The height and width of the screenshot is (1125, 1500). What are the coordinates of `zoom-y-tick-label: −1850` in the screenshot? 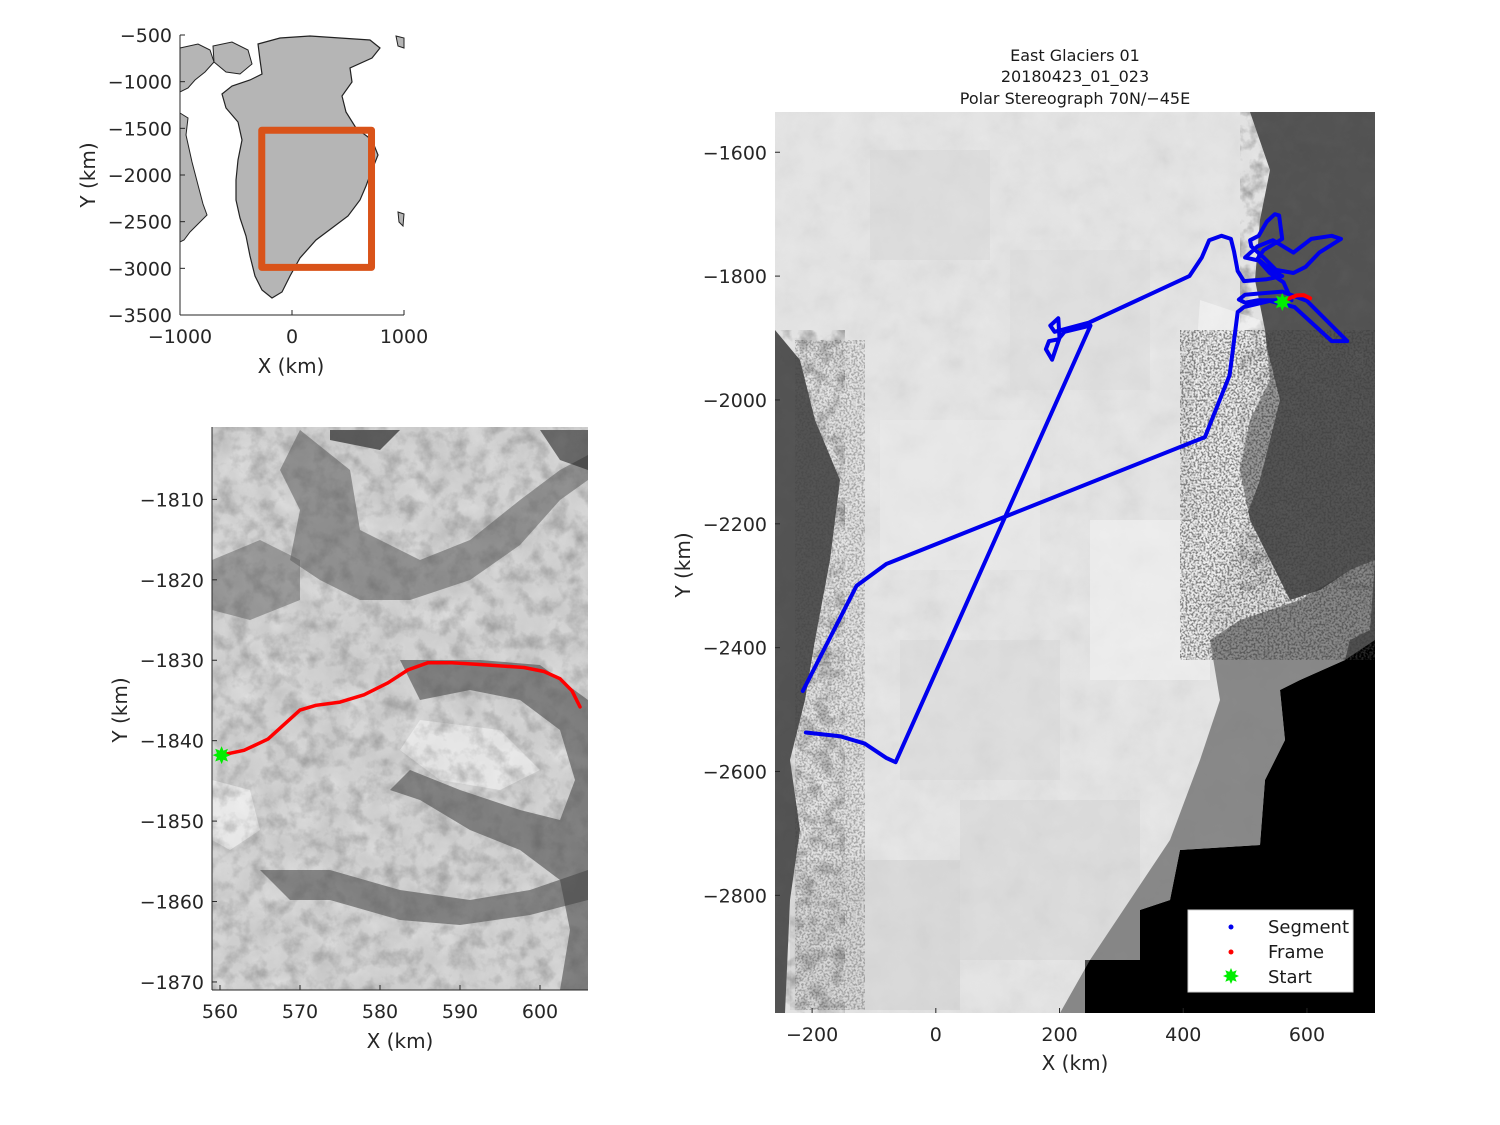 It's located at (172, 822).